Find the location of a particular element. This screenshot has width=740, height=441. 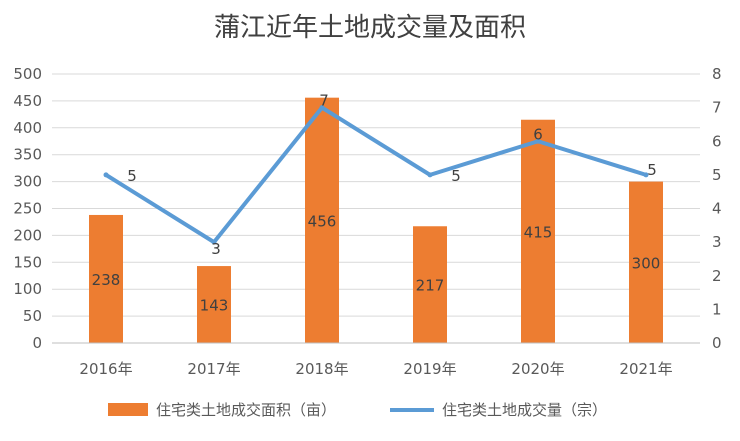

left-y-axis: 0 50 100 150 200 250 300 350 400 450 500 is located at coordinates (27, 208).